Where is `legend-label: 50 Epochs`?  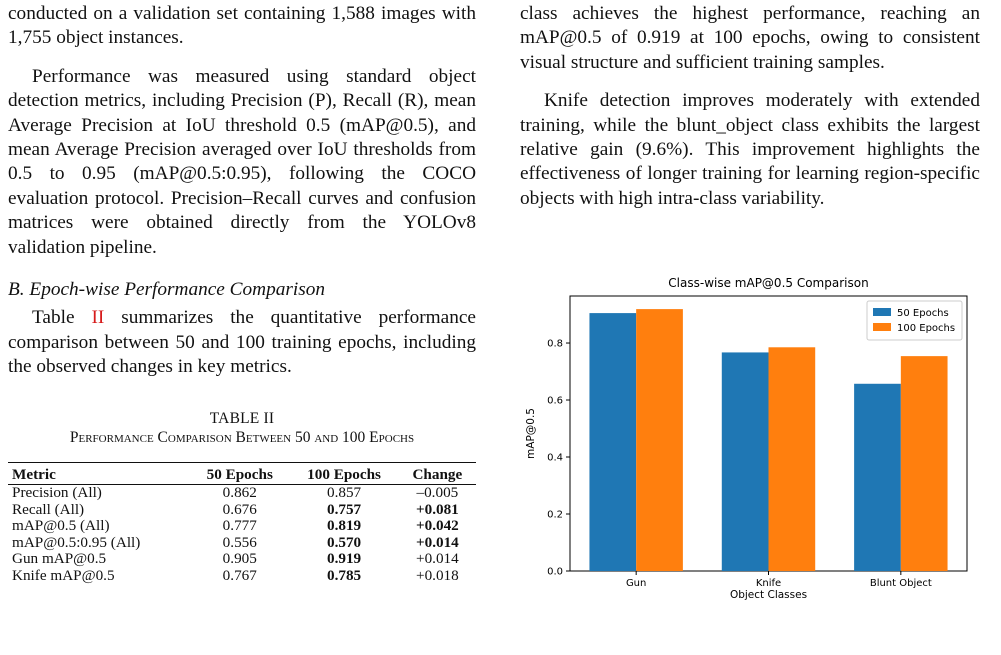
legend-label: 50 Epochs is located at coordinates (923, 313).